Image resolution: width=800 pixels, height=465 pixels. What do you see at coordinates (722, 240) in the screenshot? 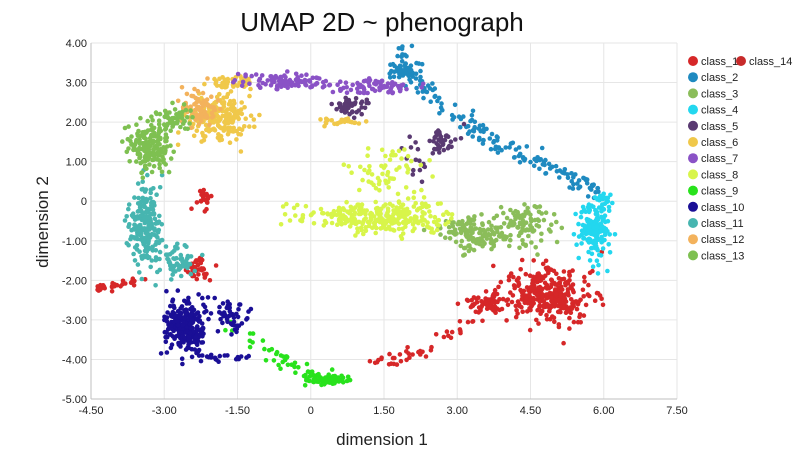
I see `legend-item-label: class_12` at bounding box center [722, 240].